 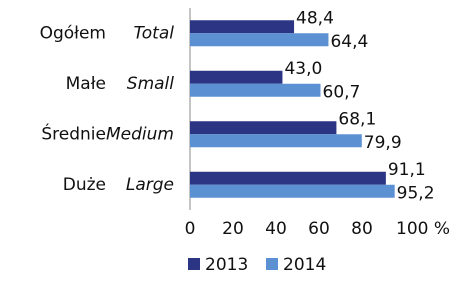 I want to click on category-label-en: Small, so click(x=150, y=84).